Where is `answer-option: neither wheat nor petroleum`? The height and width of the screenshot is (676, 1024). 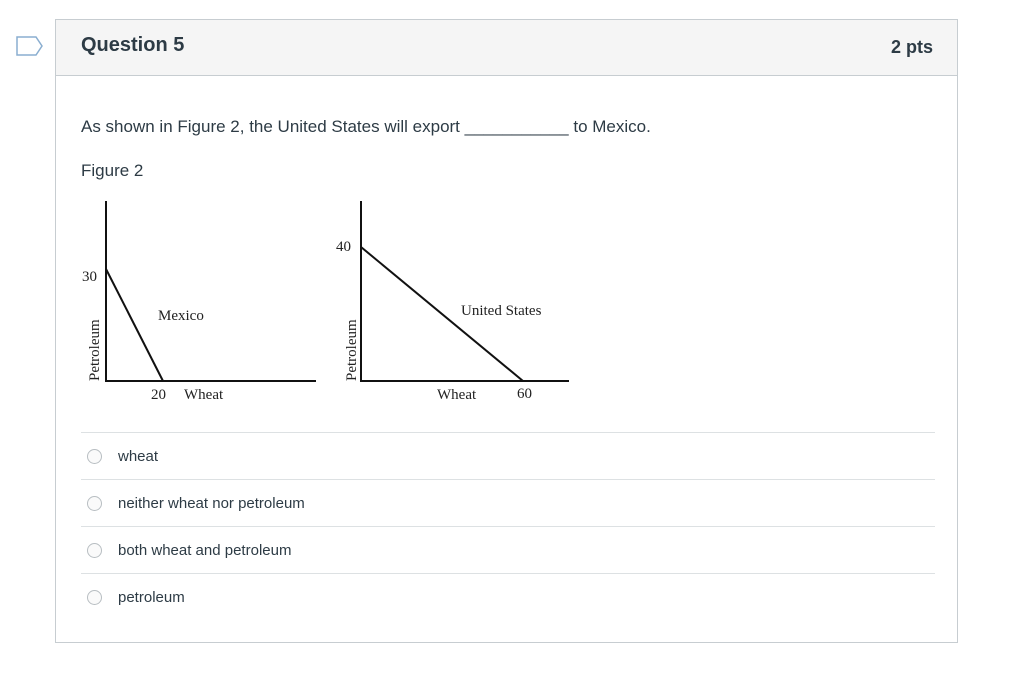 answer-option: neither wheat nor petroleum is located at coordinates (508, 502).